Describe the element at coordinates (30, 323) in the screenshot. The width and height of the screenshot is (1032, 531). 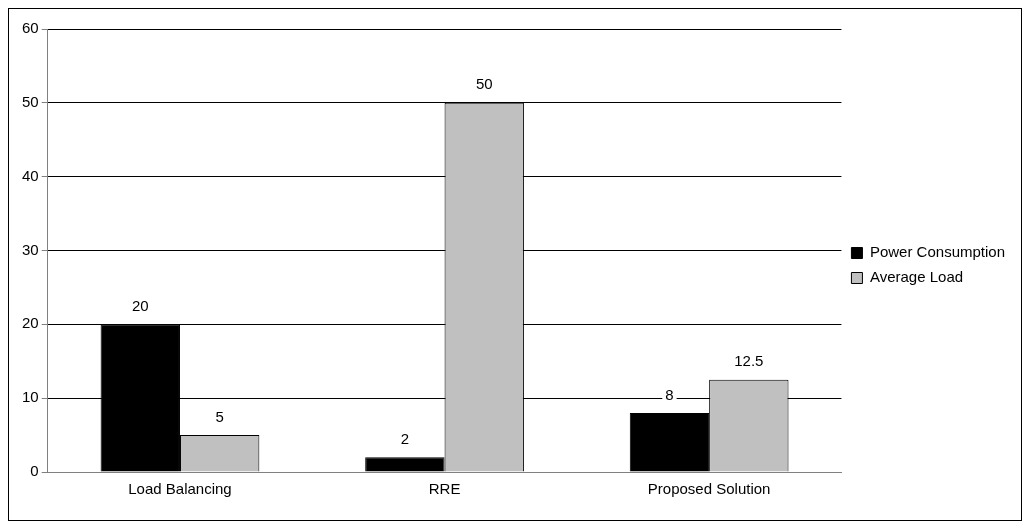
I see `y-tick-label: 20` at that location.